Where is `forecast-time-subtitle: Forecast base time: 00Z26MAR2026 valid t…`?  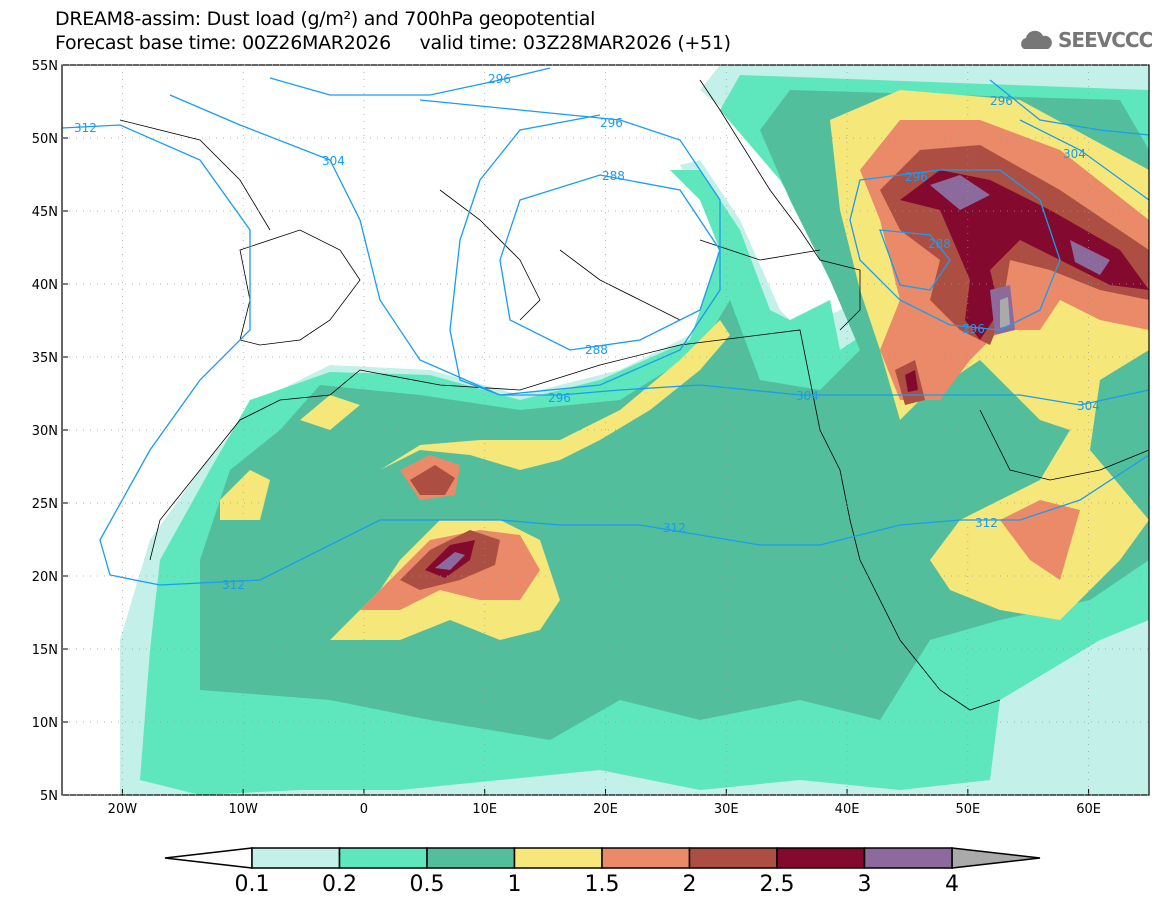
forecast-time-subtitle: Forecast base time: 00Z26MAR2026 valid t… is located at coordinates (393, 43).